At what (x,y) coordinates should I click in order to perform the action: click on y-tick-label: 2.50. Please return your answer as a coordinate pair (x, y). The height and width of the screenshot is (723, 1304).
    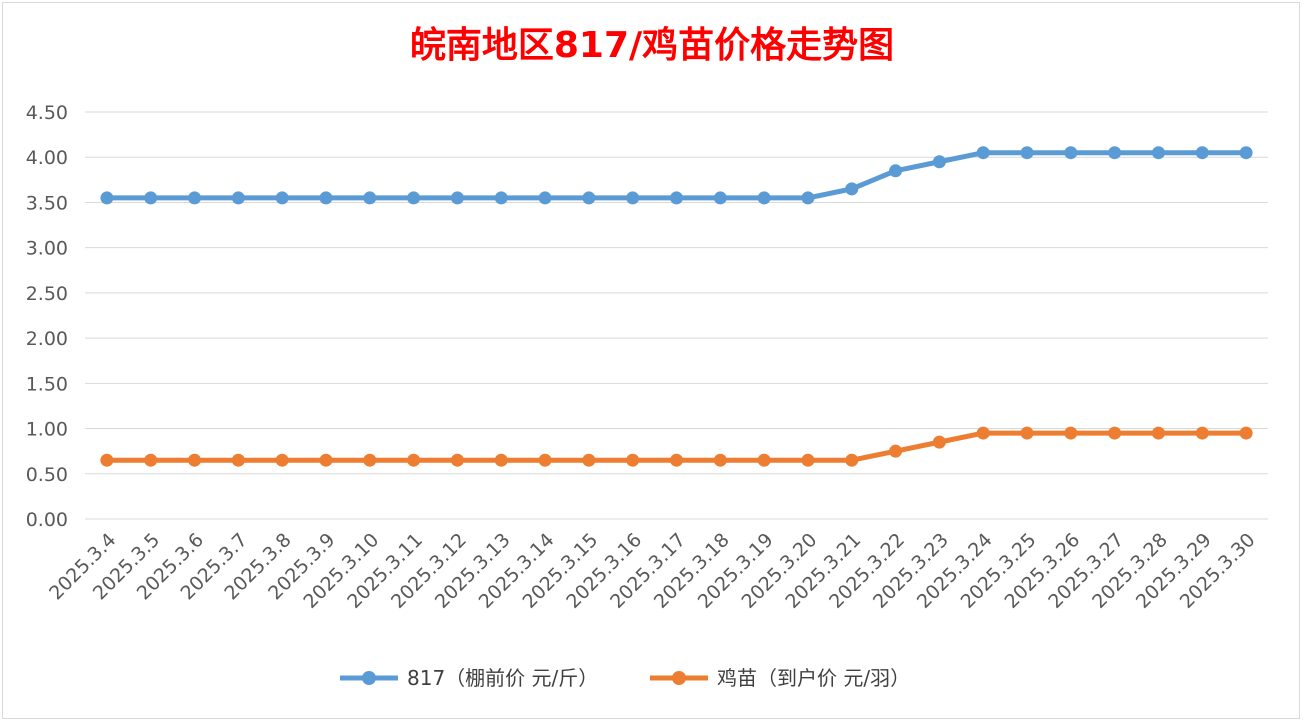
    Looking at the image, I should click on (47, 294).